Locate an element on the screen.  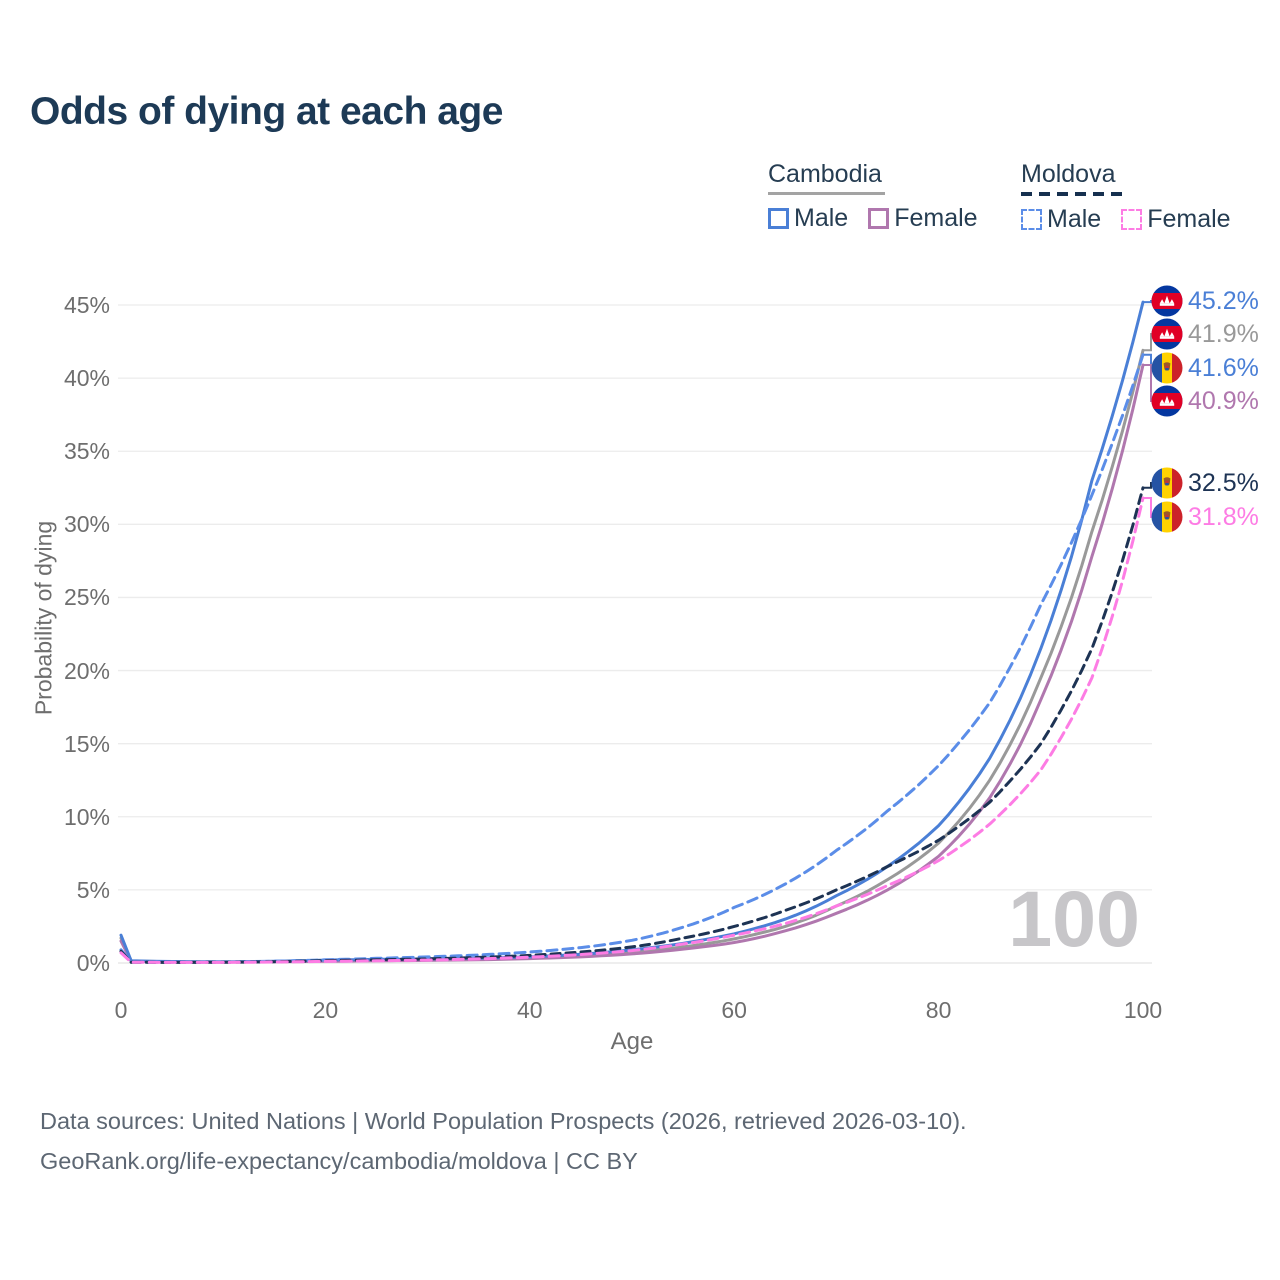
legend-label-cambodia-male: Male is located at coordinates (821, 218).